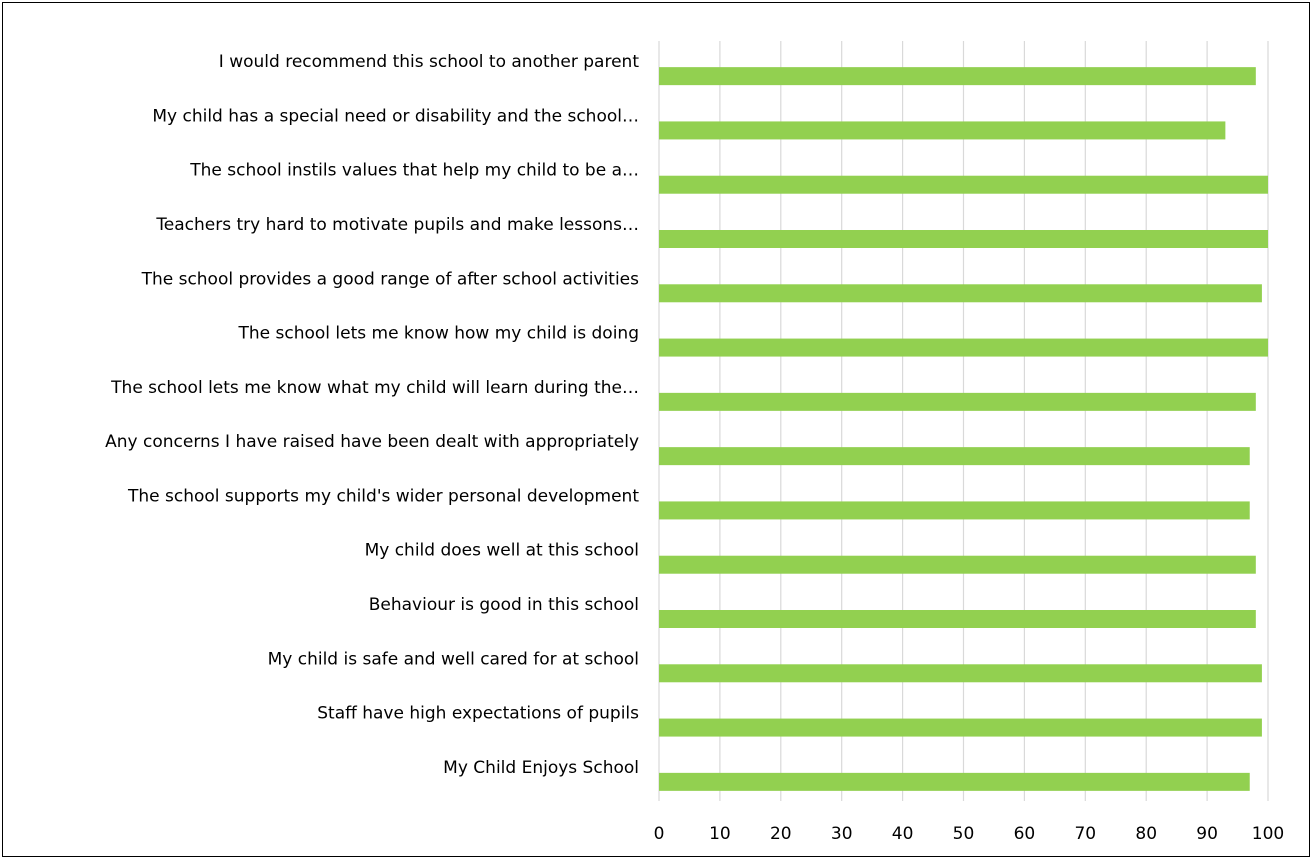 The height and width of the screenshot is (861, 1314). Describe the element at coordinates (478, 714) in the screenshot. I see `category-label: Staff have high expectations of pupils` at that location.